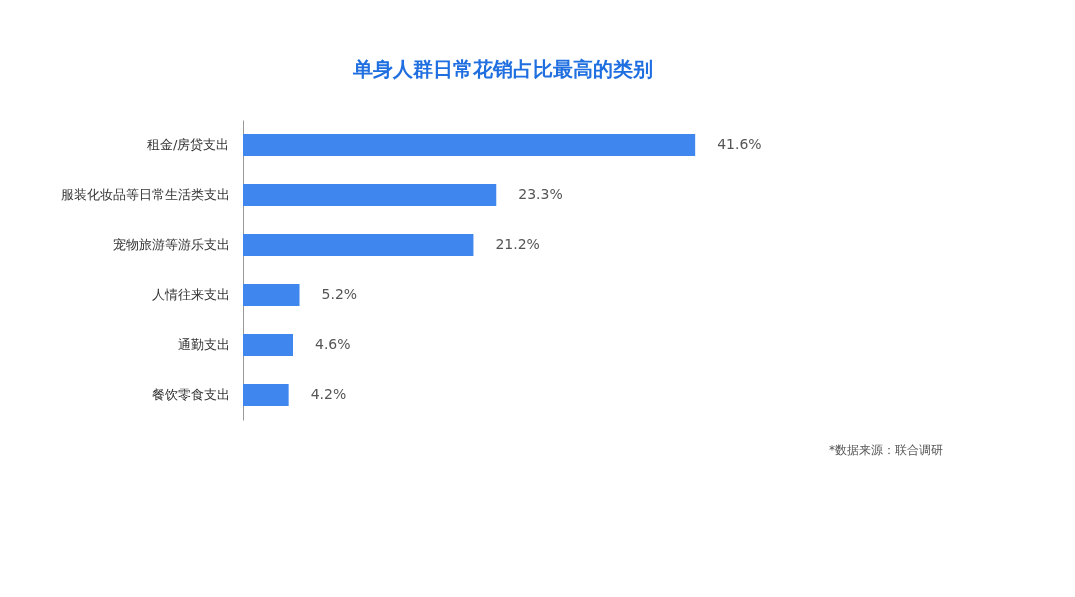 This screenshot has height=597, width=1075. Describe the element at coordinates (188, 144) in the screenshot. I see `y-tick-label: 租金/房贷支出` at that location.